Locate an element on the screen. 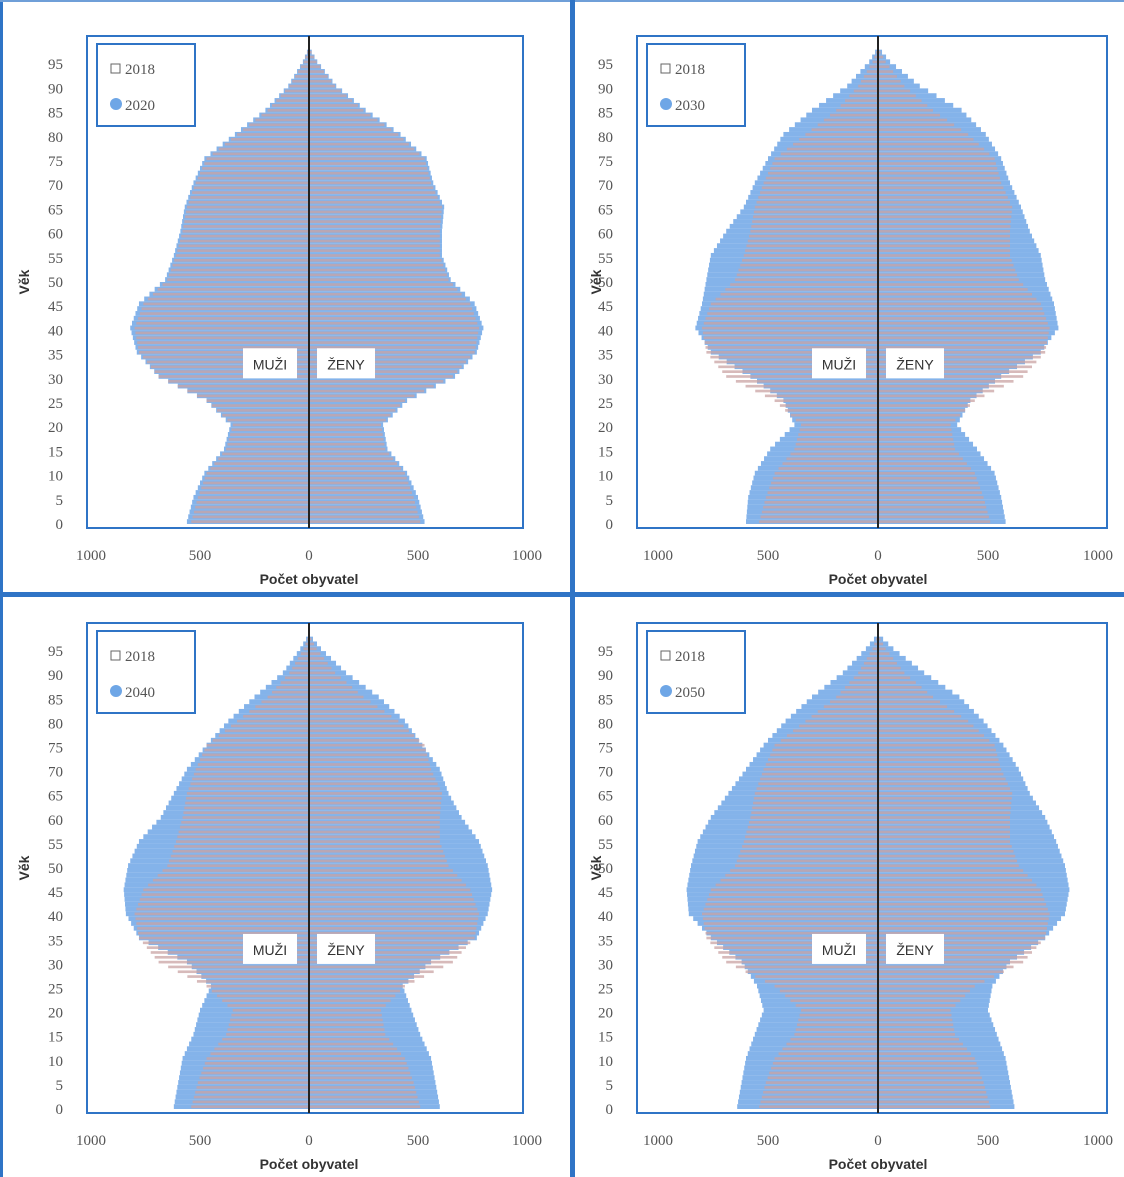  y-tick-label: 10 is located at coordinates (605, 477).